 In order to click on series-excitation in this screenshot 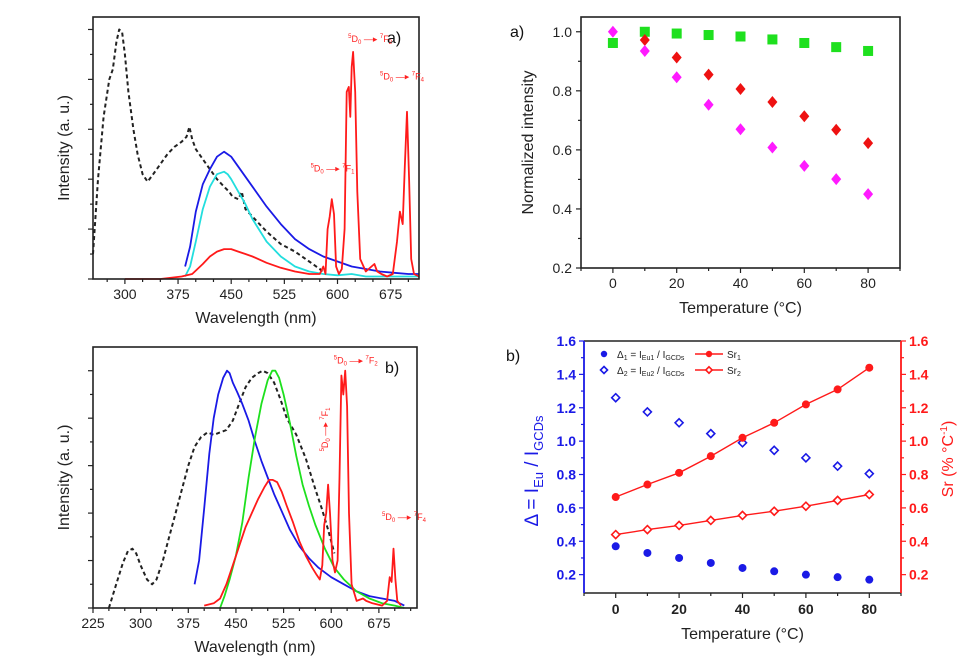, I will do `click(221, 489)`.